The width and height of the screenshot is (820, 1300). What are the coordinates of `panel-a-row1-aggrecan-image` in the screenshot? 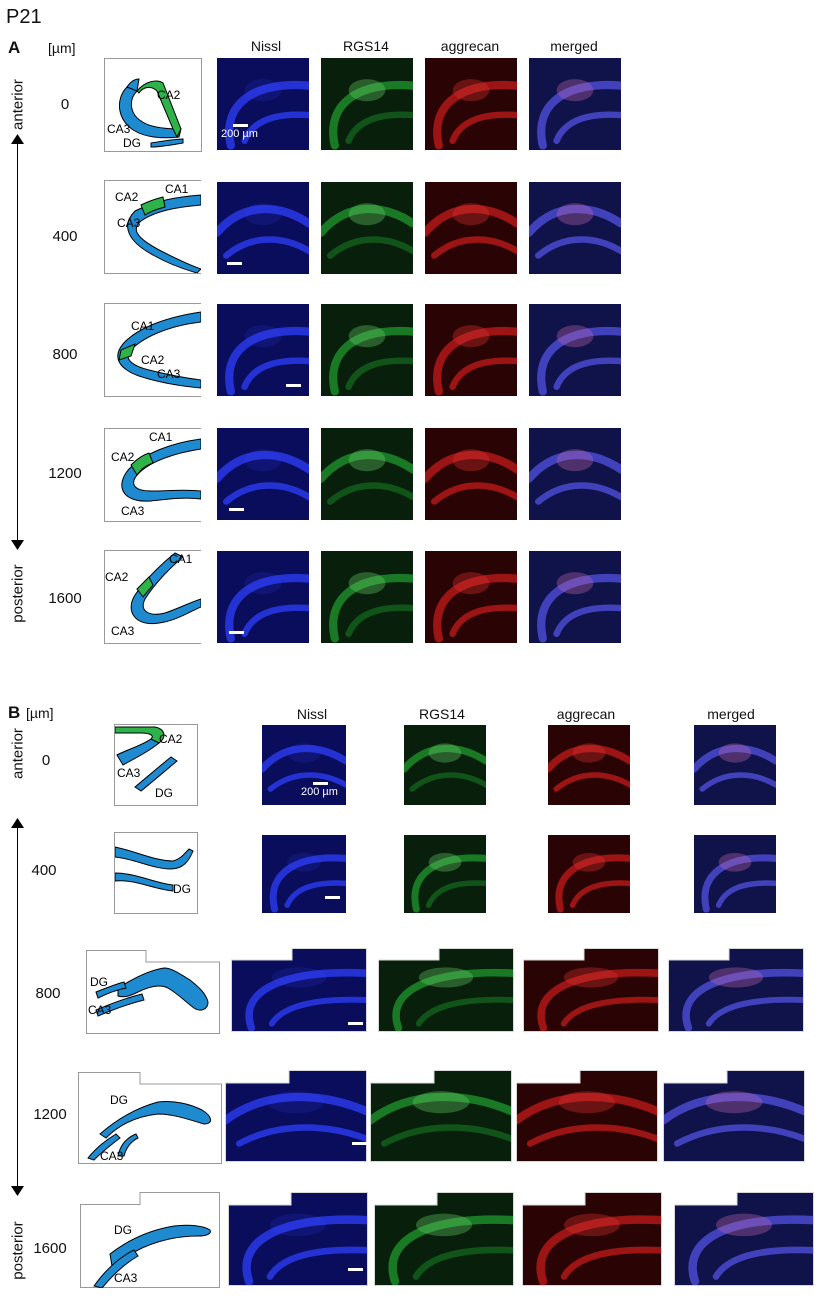 It's located at (471, 228).